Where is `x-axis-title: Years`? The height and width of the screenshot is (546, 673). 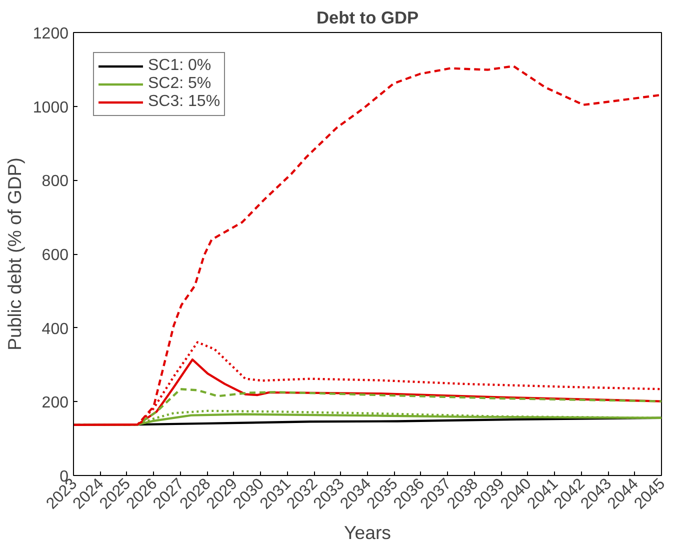
x-axis-title: Years is located at coordinates (368, 533).